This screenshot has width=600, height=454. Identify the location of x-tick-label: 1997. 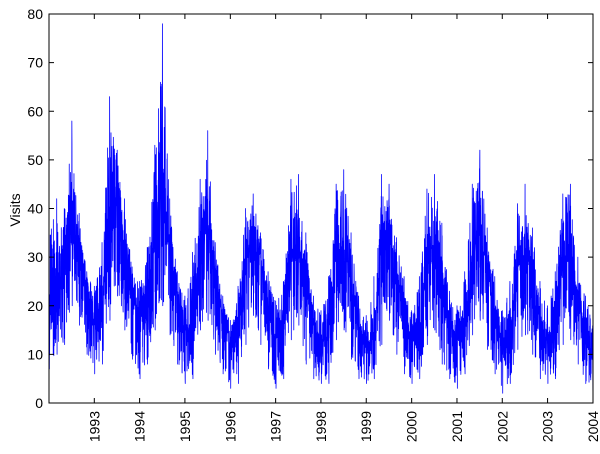
(276, 426).